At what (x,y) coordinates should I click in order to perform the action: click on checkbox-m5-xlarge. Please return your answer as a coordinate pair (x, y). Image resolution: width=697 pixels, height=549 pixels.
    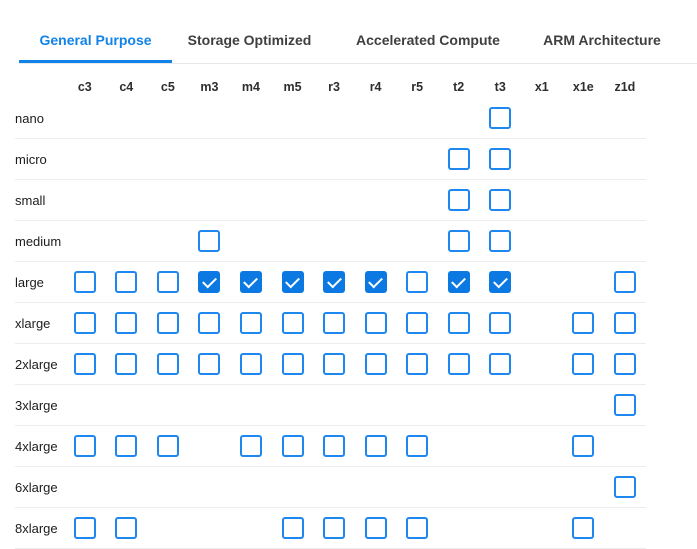
    Looking at the image, I should click on (292, 323).